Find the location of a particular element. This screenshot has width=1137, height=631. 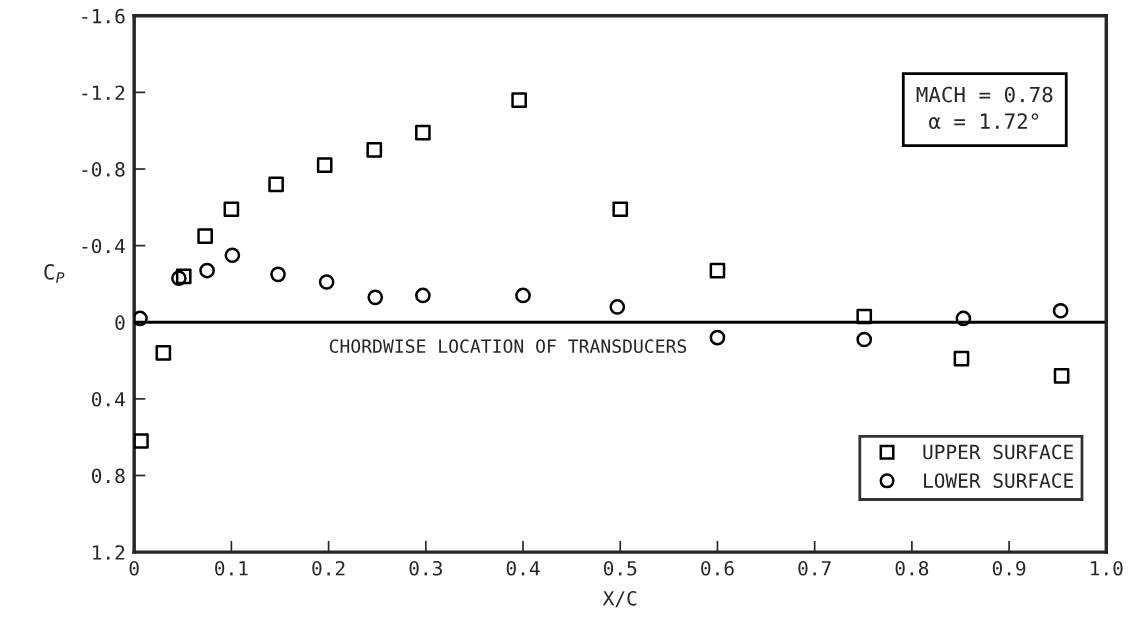

legend-label: UPPER SURFACE is located at coordinates (998, 452).